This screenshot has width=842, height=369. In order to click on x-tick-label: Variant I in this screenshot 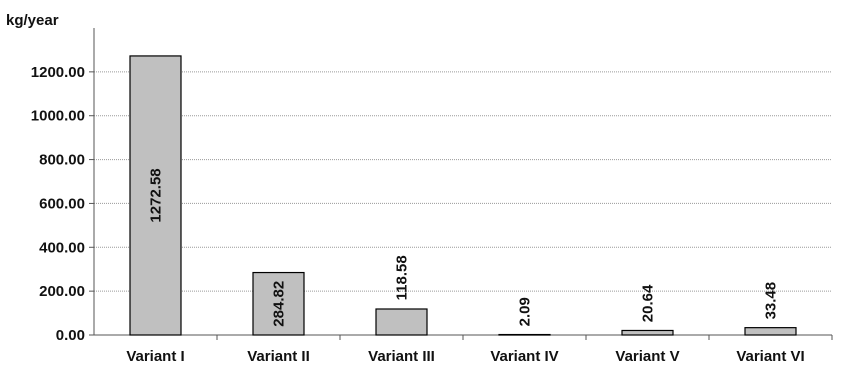, I will do `click(155, 356)`.